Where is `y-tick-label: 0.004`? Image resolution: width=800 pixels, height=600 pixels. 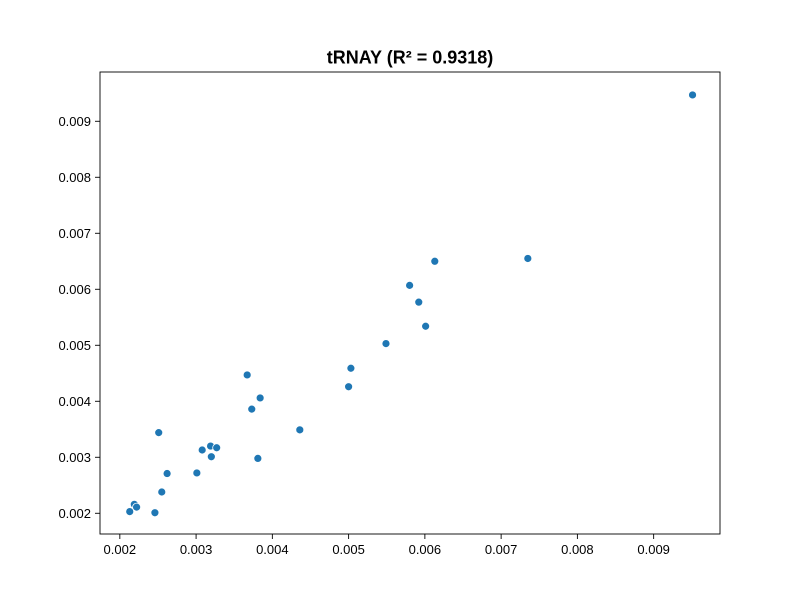 y-tick-label: 0.004 is located at coordinates (74, 401).